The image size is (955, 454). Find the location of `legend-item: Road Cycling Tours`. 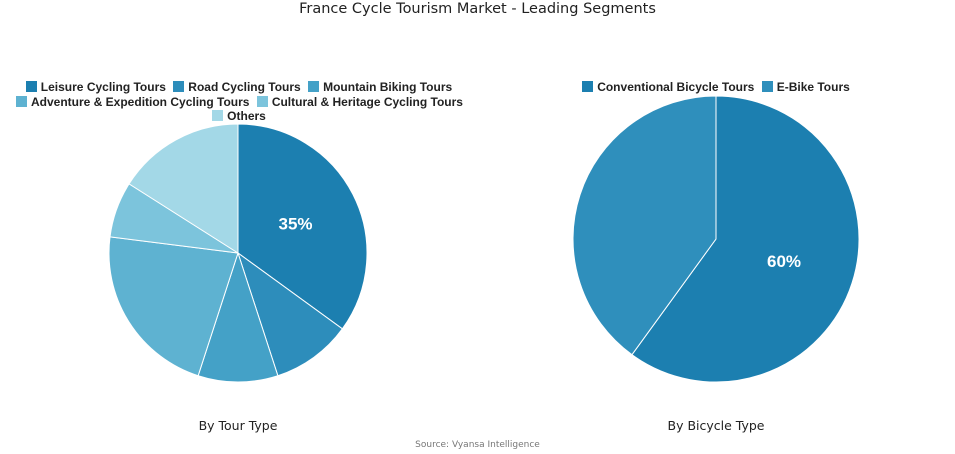

legend-item: Road Cycling Tours is located at coordinates (237, 87).